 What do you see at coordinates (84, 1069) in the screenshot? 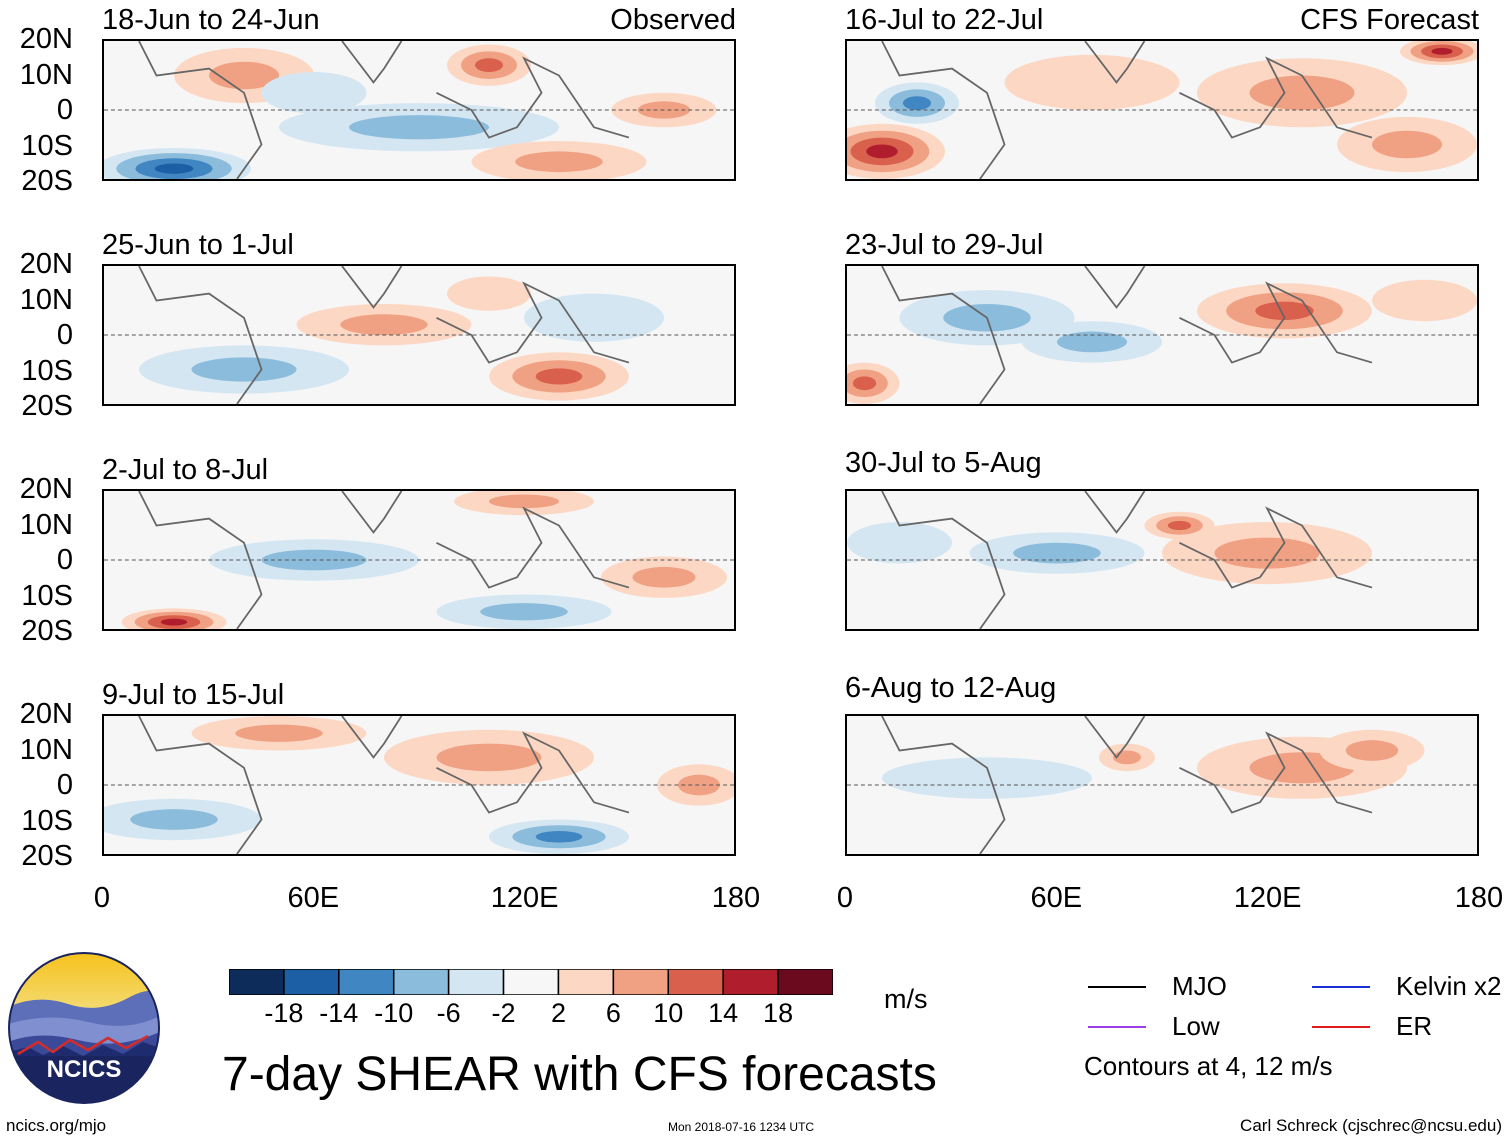
I see `logo-text: NCICS` at bounding box center [84, 1069].